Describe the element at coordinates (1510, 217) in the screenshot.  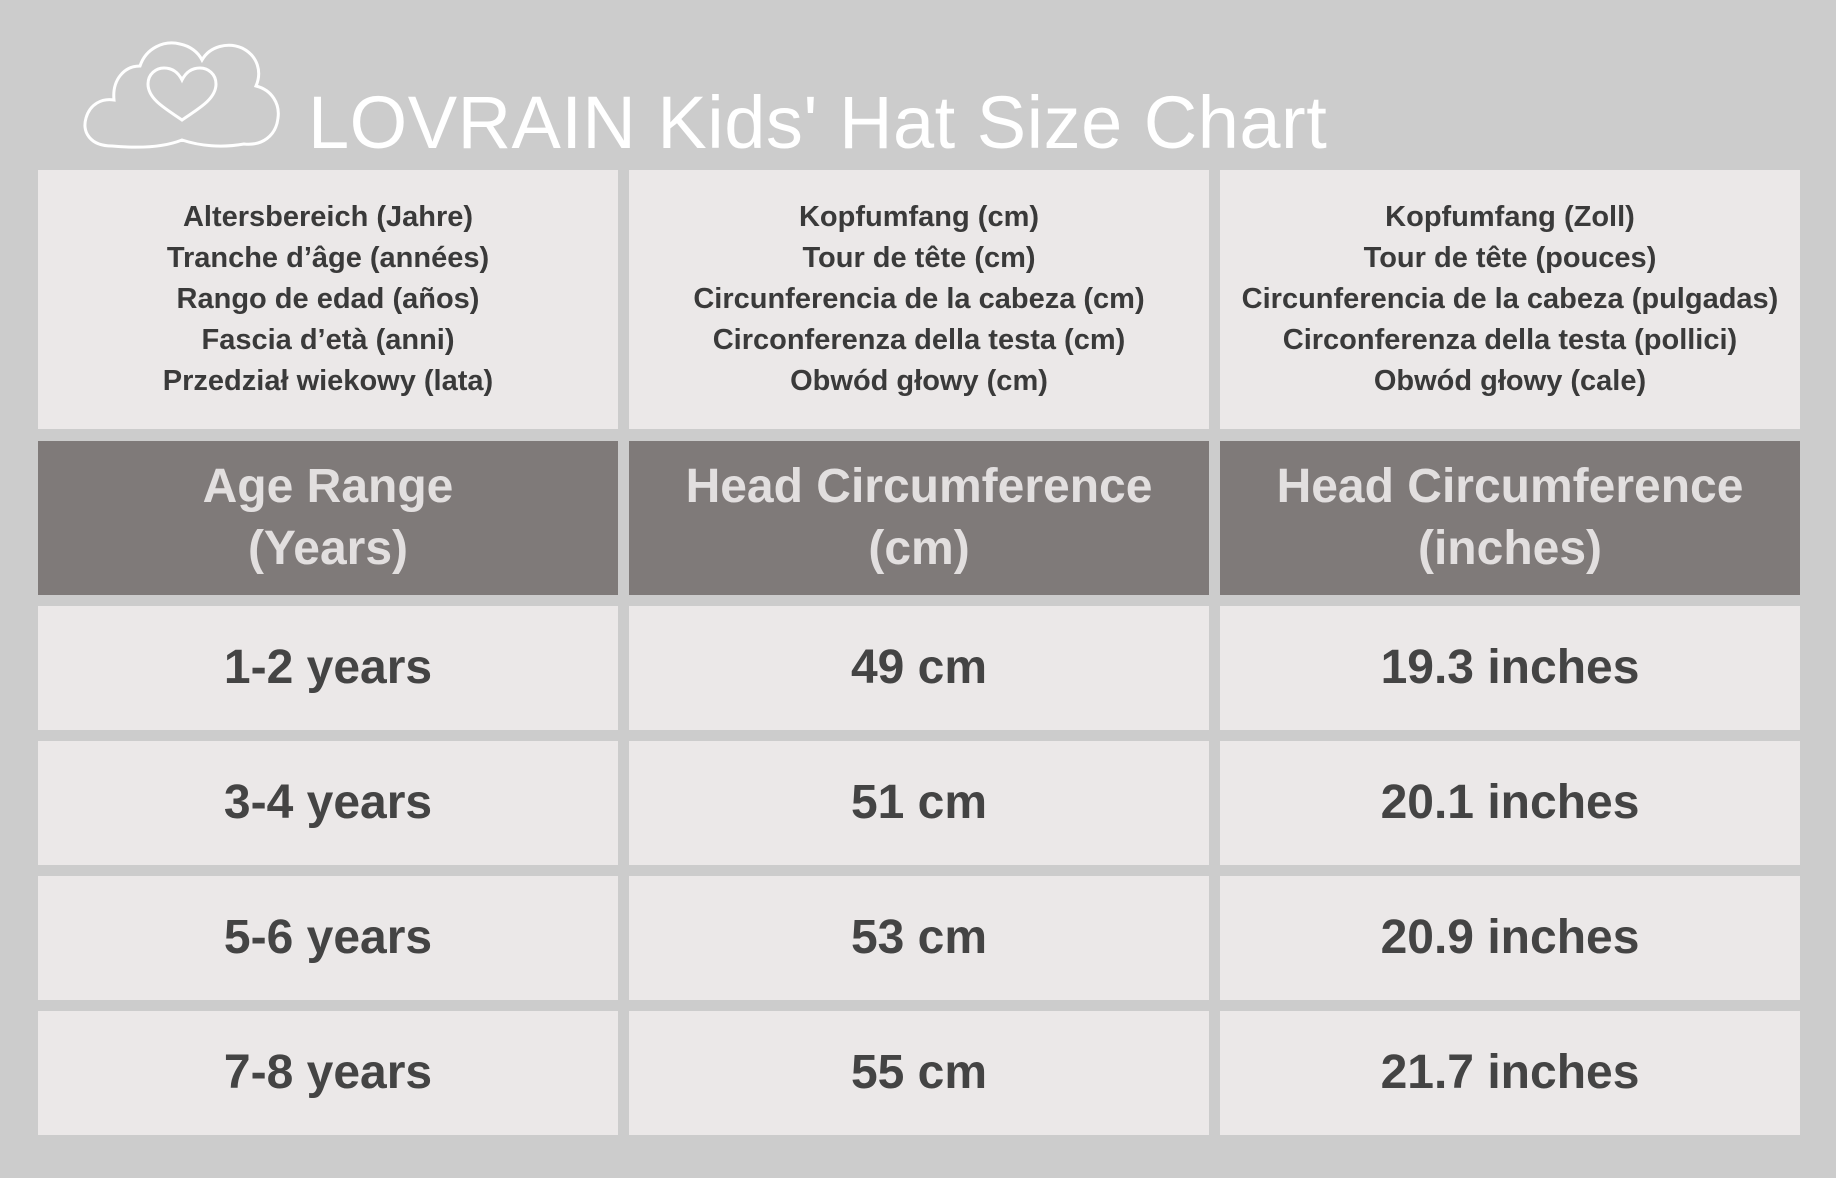
I see `header-line: Kopfumfang (Zoll)` at that location.